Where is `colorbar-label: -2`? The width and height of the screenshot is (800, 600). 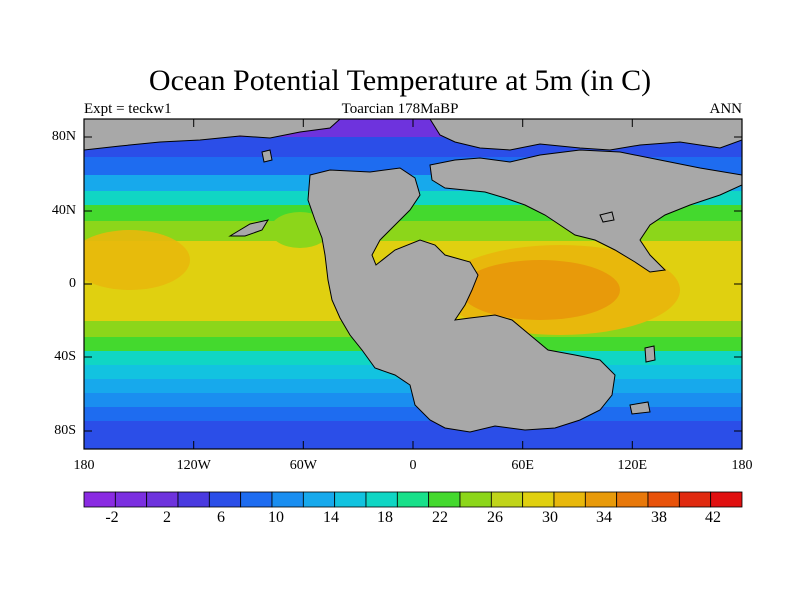
colorbar-label: -2 is located at coordinates (112, 517).